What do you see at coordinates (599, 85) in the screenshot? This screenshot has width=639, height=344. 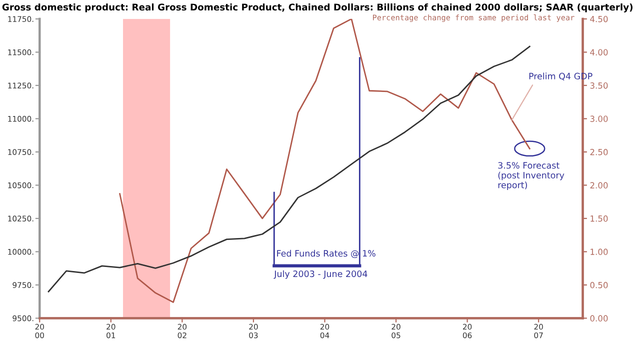 I see `y2-tick-label: 3.50` at bounding box center [599, 85].